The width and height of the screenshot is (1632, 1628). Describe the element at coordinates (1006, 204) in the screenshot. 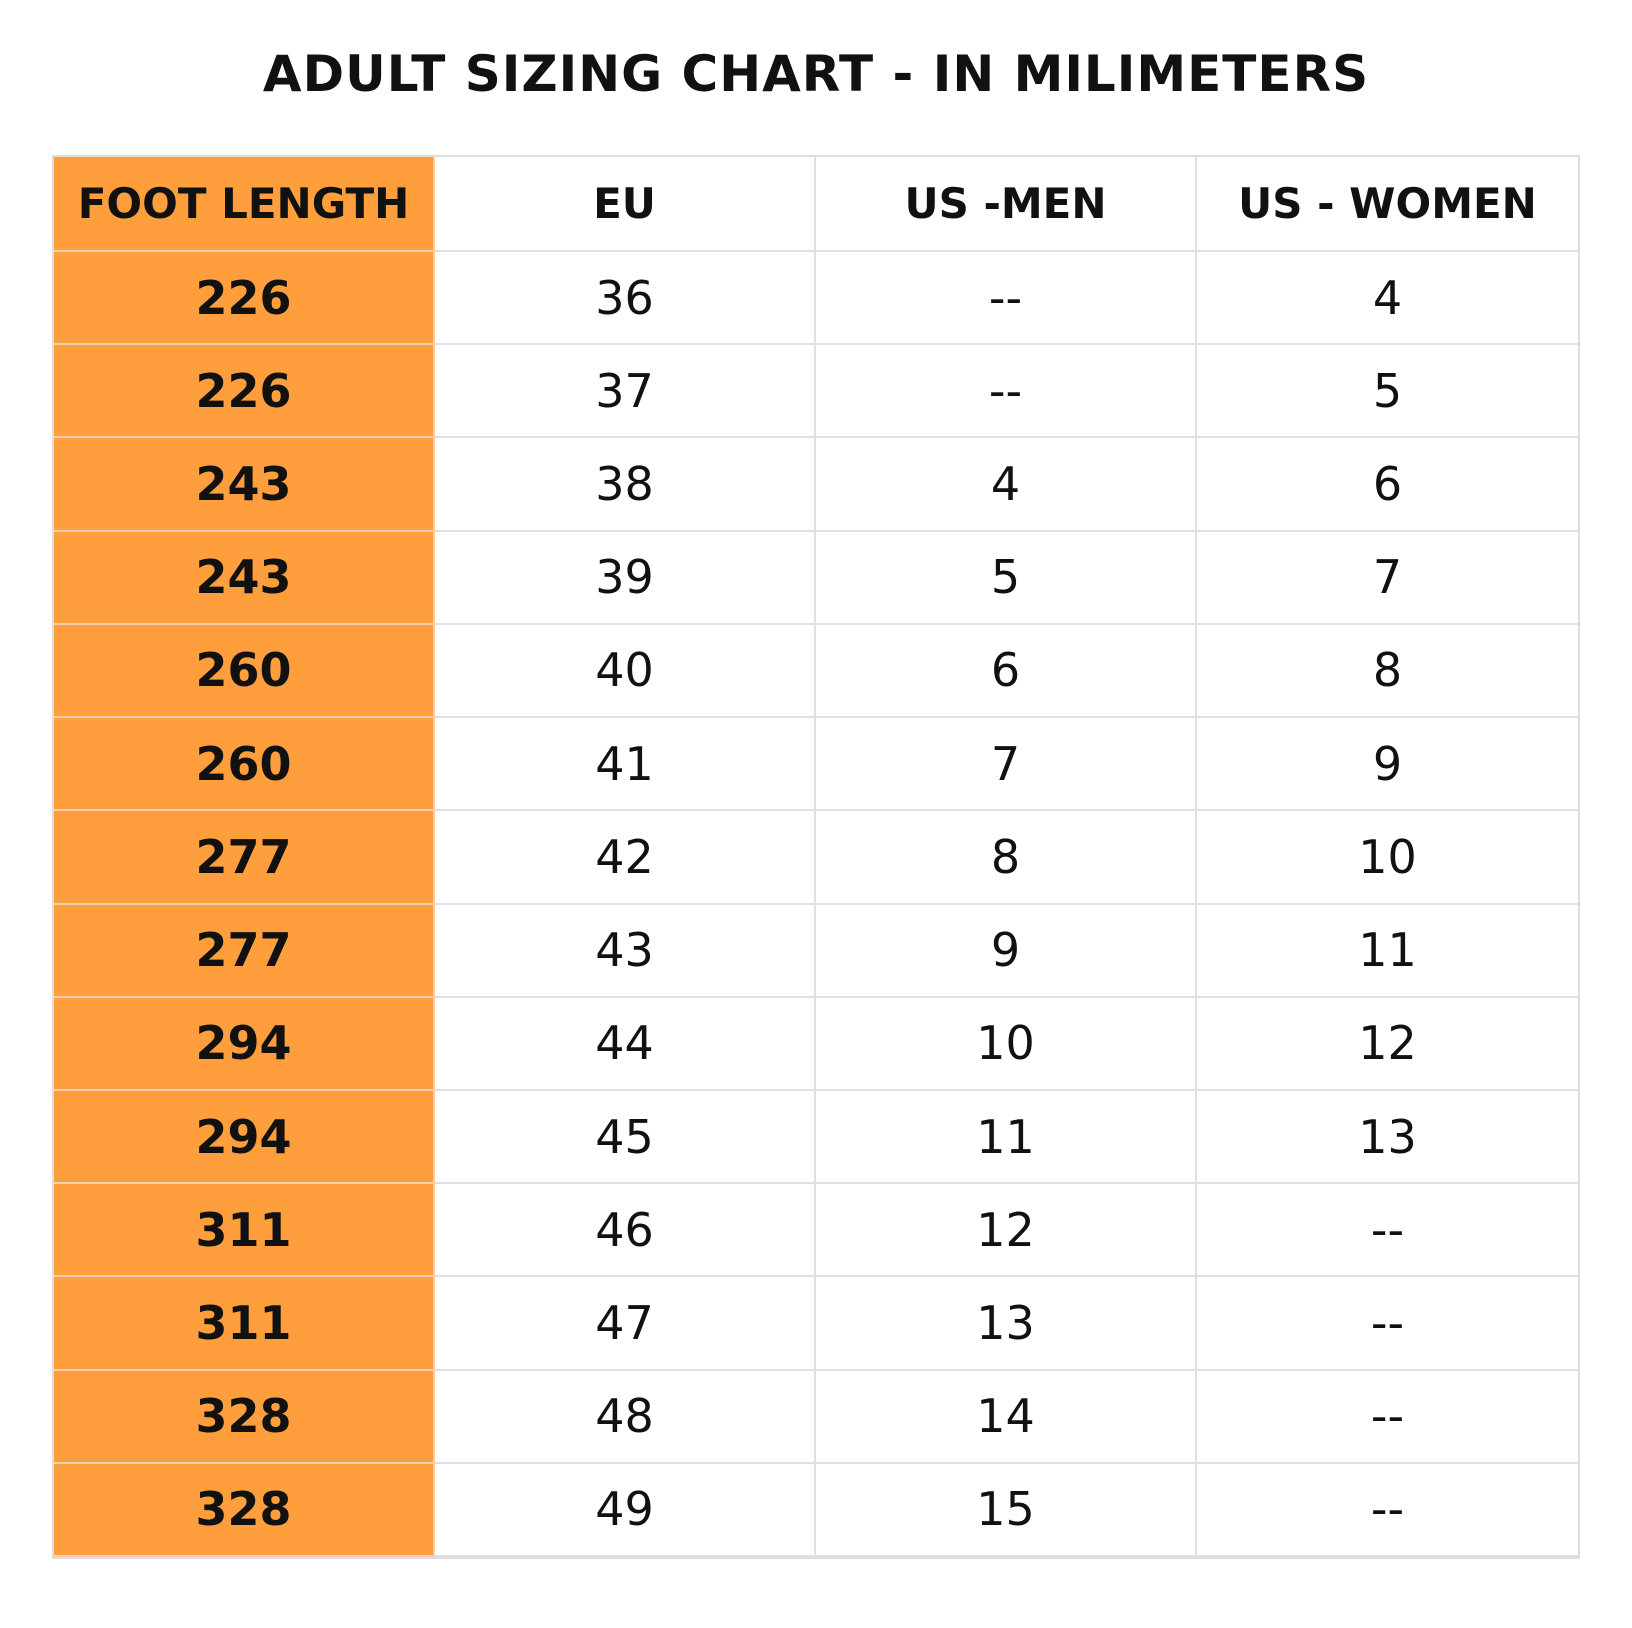

I see `header-cell: US -MEN` at that location.